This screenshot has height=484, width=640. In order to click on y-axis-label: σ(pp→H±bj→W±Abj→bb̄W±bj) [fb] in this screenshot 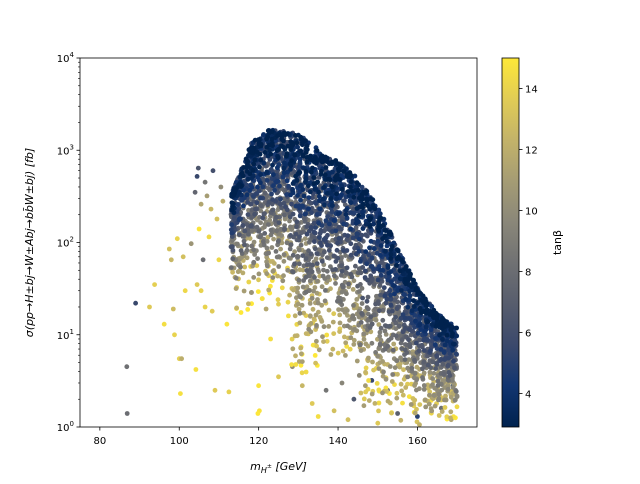, I will do `click(29, 242)`.